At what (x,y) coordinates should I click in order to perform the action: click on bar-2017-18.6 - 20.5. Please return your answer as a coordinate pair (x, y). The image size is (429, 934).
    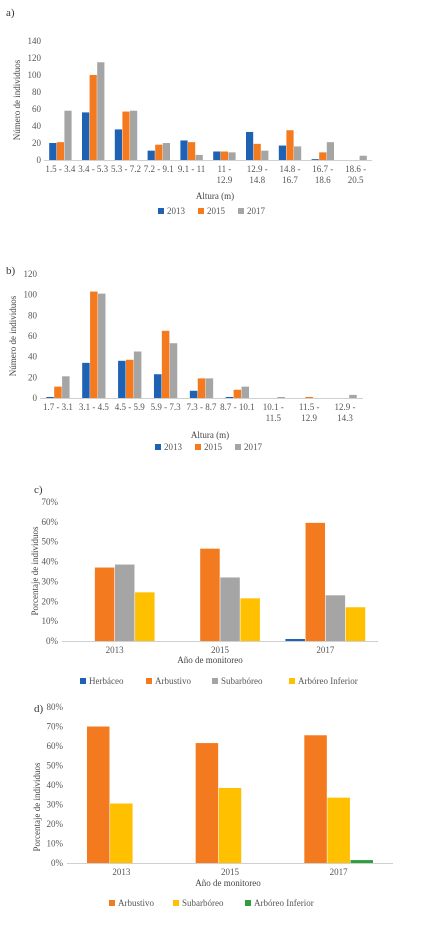
    Looking at the image, I should click on (363, 157).